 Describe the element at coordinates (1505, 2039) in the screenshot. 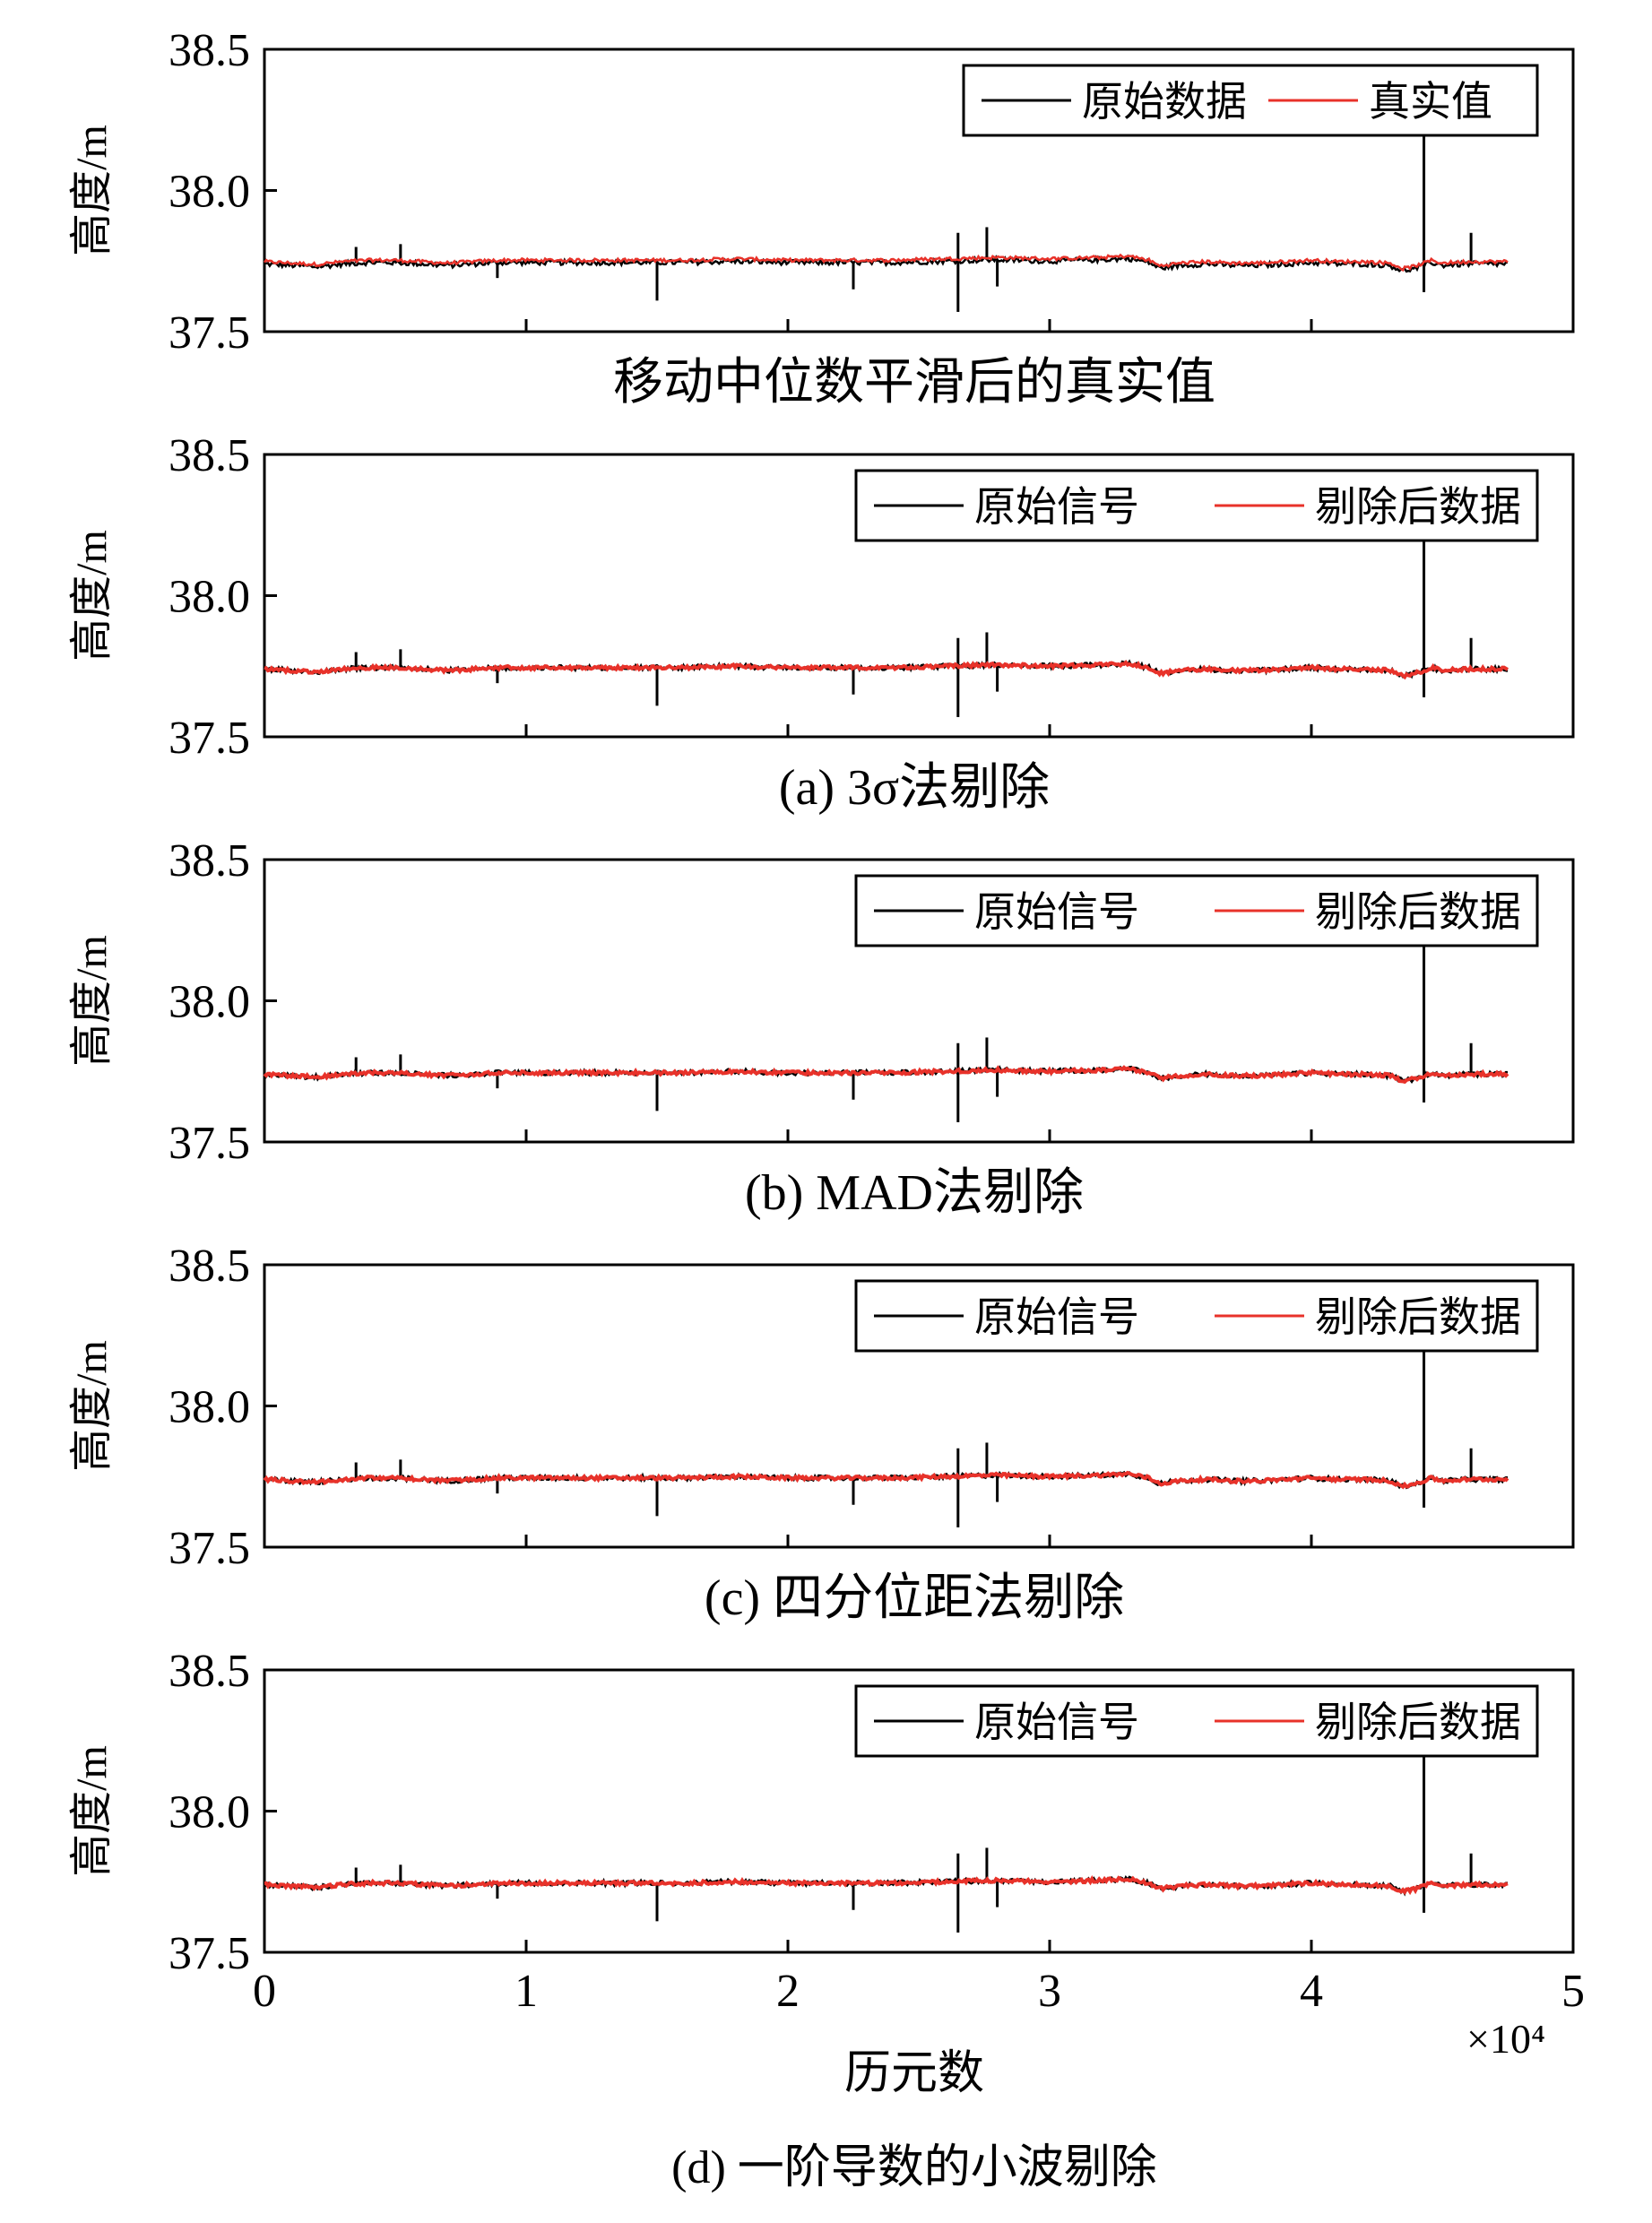

I see `x-axis-exponent: ×10⁴` at that location.